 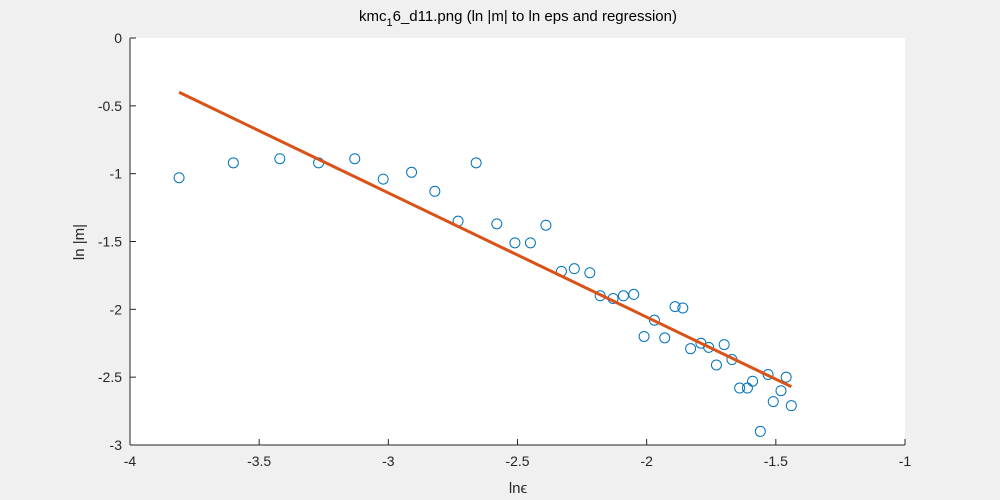 What do you see at coordinates (116, 445) in the screenshot?
I see `y-tick-label: -3` at bounding box center [116, 445].